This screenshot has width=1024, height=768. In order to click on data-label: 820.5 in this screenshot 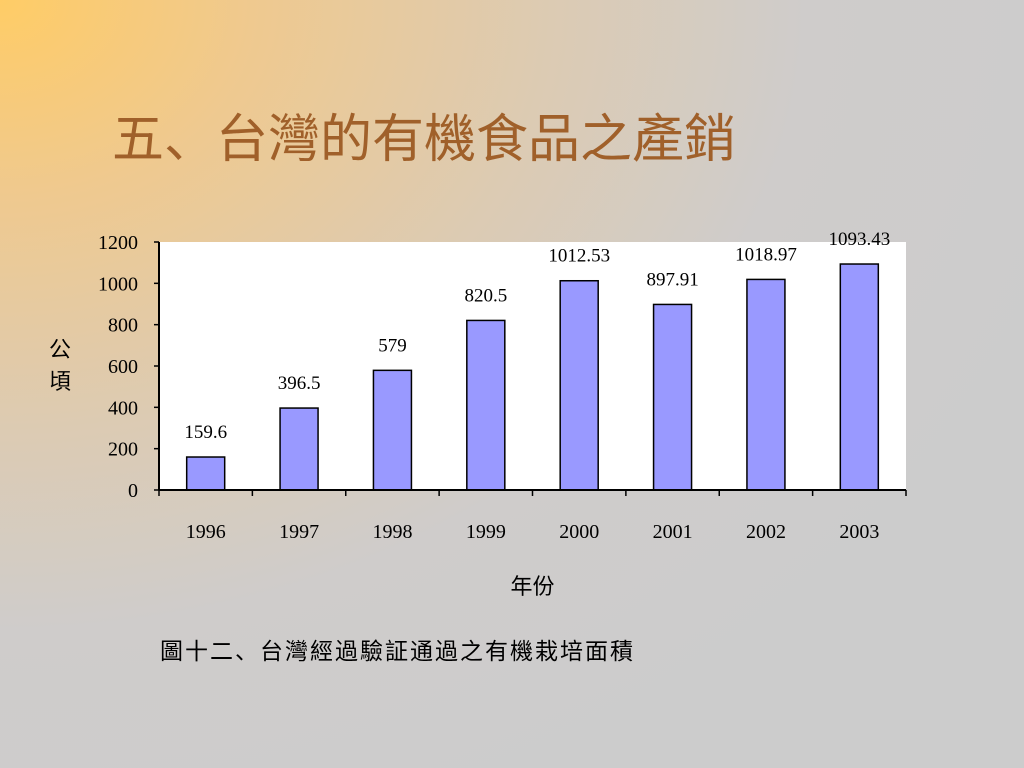, I will do `click(485, 295)`.